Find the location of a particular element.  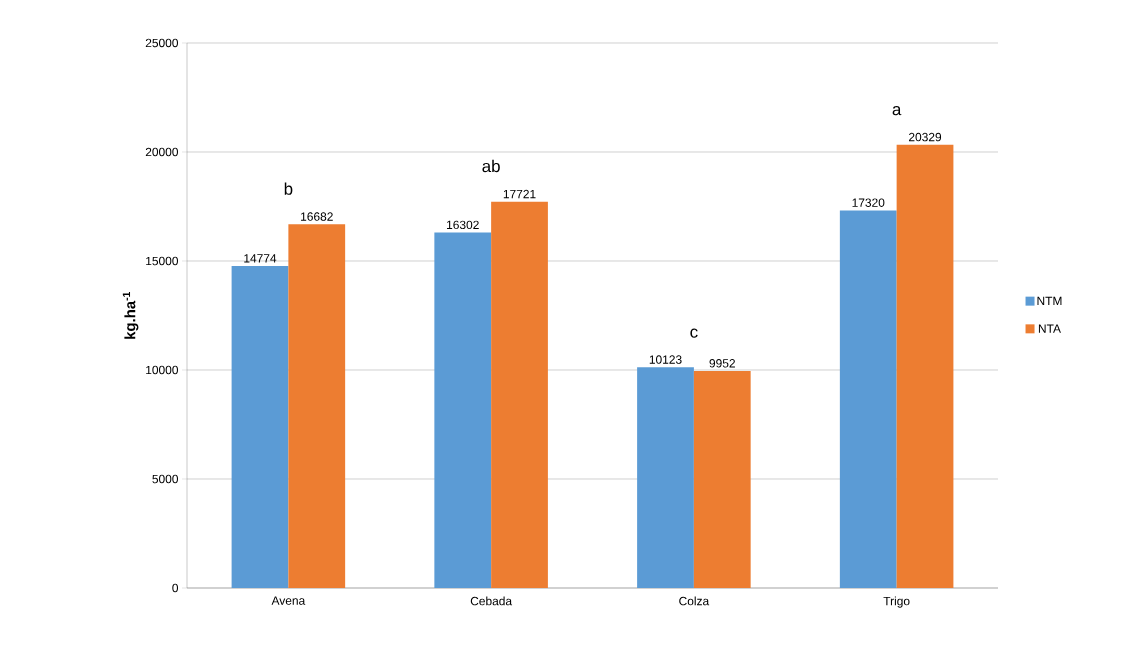

data-label: 16302 is located at coordinates (463, 225).